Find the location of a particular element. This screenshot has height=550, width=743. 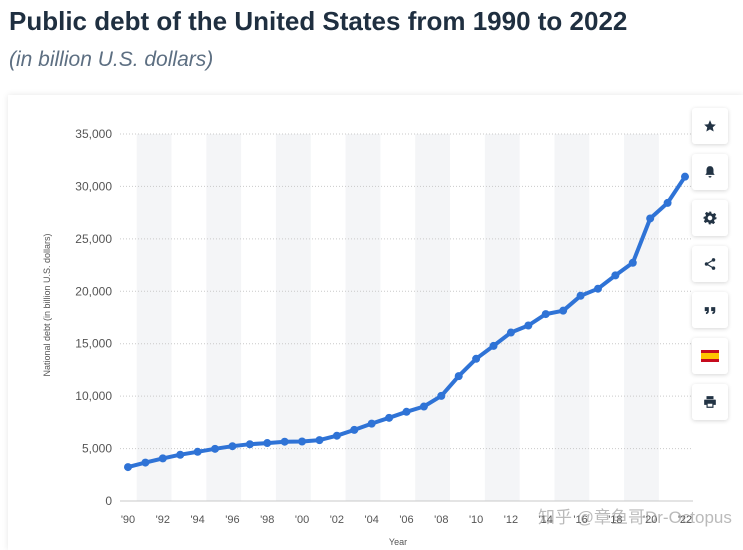

settings-button is located at coordinates (710, 218).